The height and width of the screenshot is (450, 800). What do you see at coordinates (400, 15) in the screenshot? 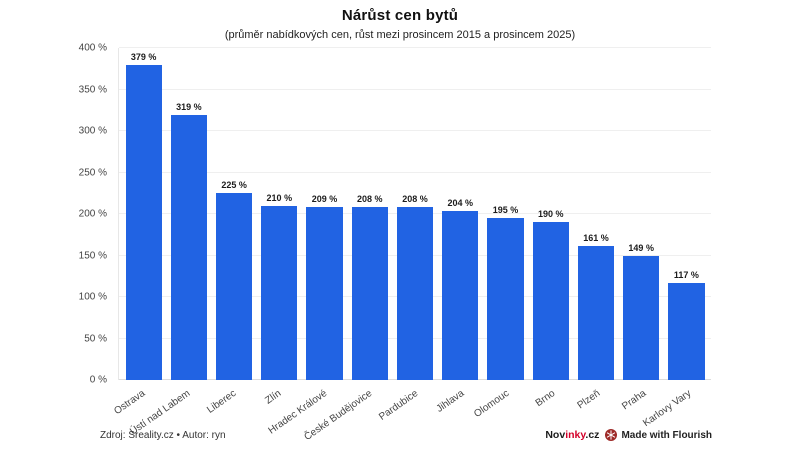
I see `chart-title: Nárůst cen bytů` at bounding box center [400, 15].